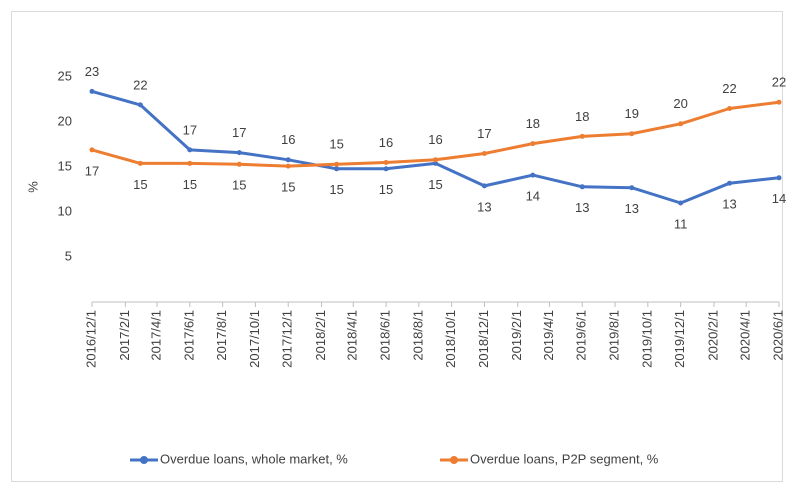 The image size is (795, 488). I want to click on y-axis-label: %, so click(32, 187).